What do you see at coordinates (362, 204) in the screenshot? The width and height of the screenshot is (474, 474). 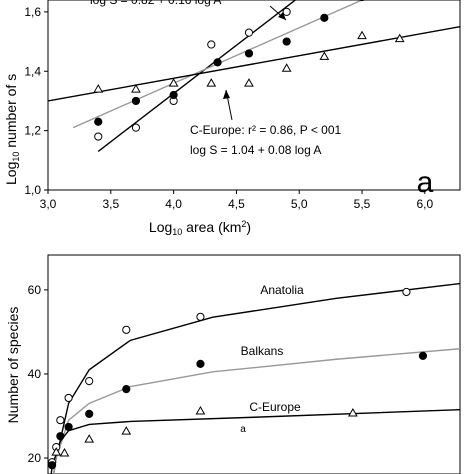 I see `x-tick-label: 5,5` at bounding box center [362, 204].